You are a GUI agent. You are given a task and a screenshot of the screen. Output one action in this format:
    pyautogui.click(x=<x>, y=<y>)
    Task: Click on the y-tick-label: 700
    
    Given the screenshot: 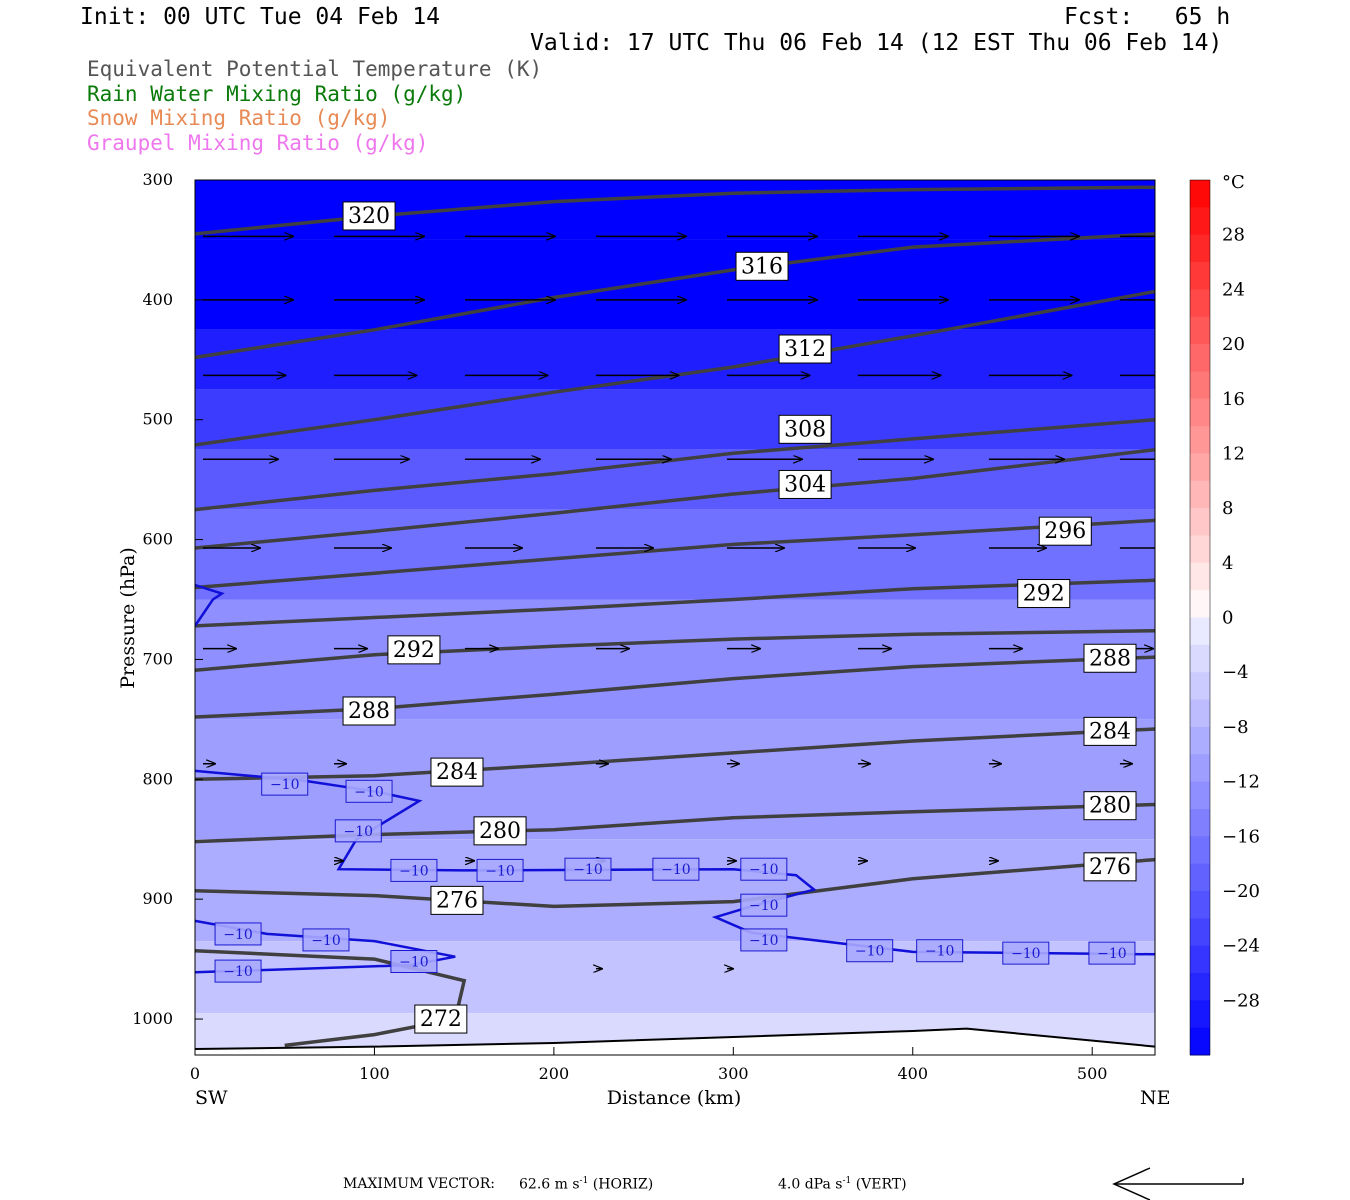 What is the action you would take?
    pyautogui.click(x=157, y=658)
    